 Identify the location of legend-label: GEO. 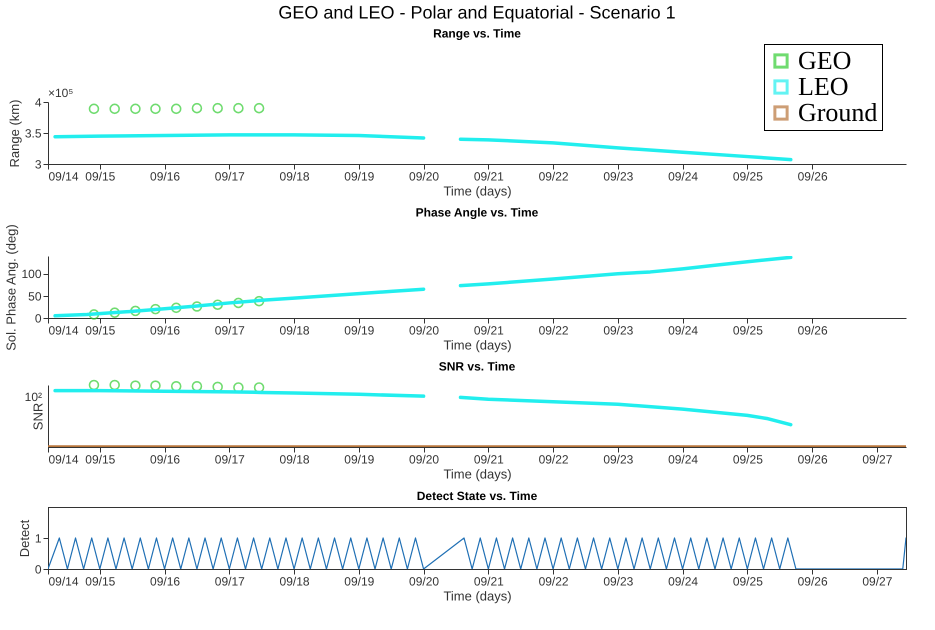
(825, 60).